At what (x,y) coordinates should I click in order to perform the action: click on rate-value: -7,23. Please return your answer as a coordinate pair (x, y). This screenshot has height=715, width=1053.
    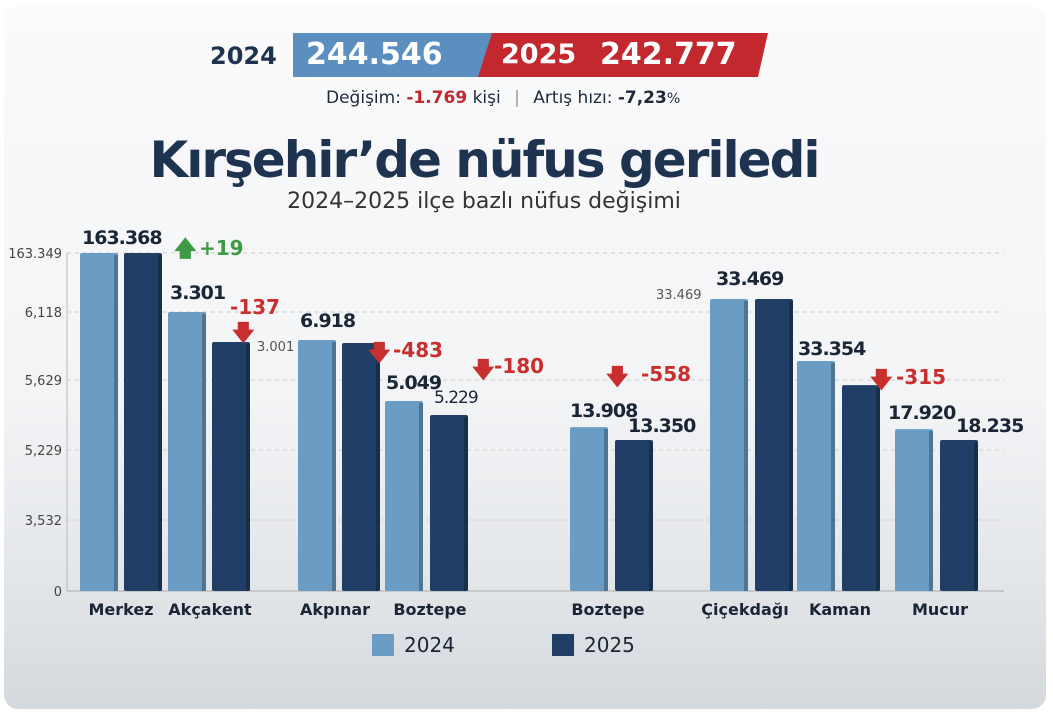
    Looking at the image, I should click on (642, 98).